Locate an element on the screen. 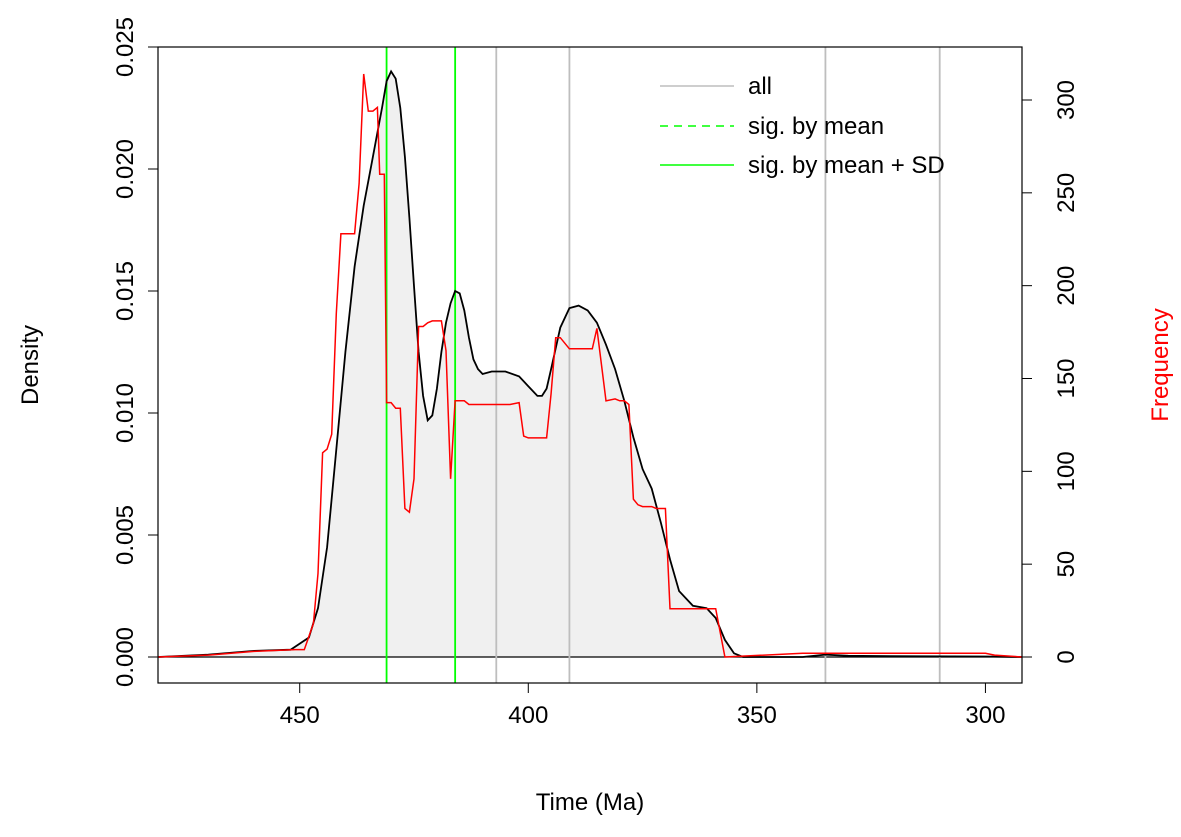  y-tick-label: 0.025 is located at coordinates (125, 47).